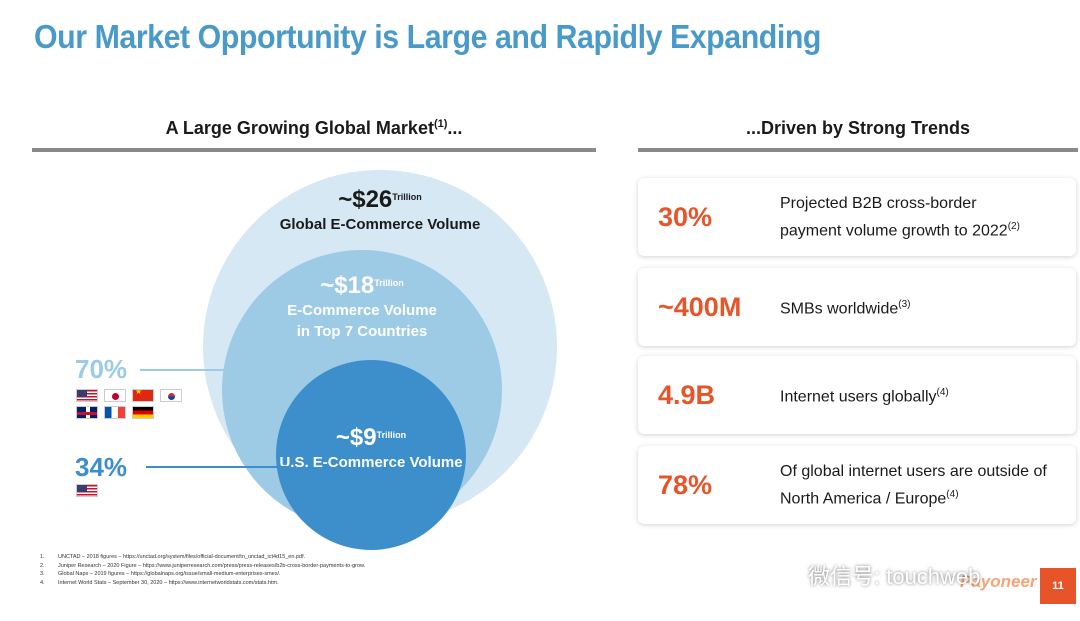 The height and width of the screenshot is (621, 1080). What do you see at coordinates (347, 285) in the screenshot?
I see `middle-amount: ~$18` at bounding box center [347, 285].